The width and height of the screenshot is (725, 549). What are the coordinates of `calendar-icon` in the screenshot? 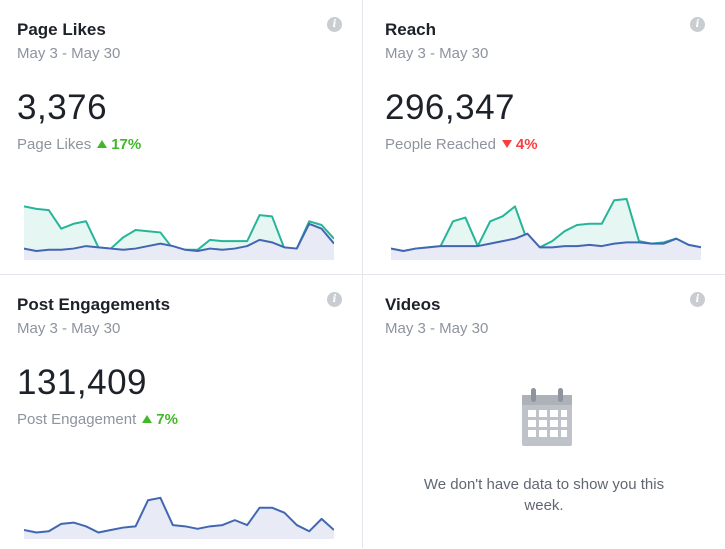 It's located at (547, 417).